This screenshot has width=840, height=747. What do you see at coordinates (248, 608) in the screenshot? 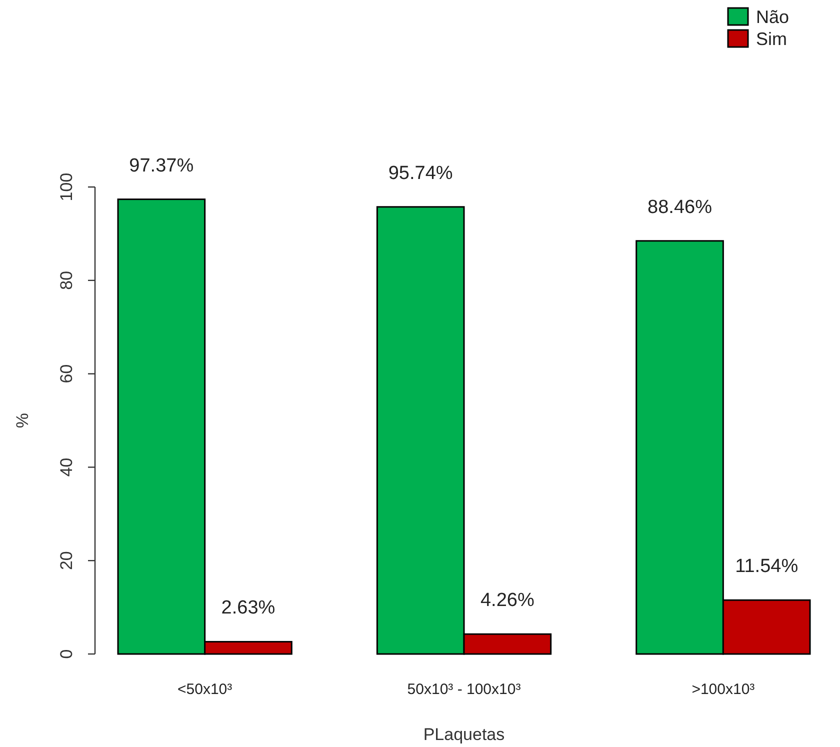
I see `data-label: 2.63%` at bounding box center [248, 608].